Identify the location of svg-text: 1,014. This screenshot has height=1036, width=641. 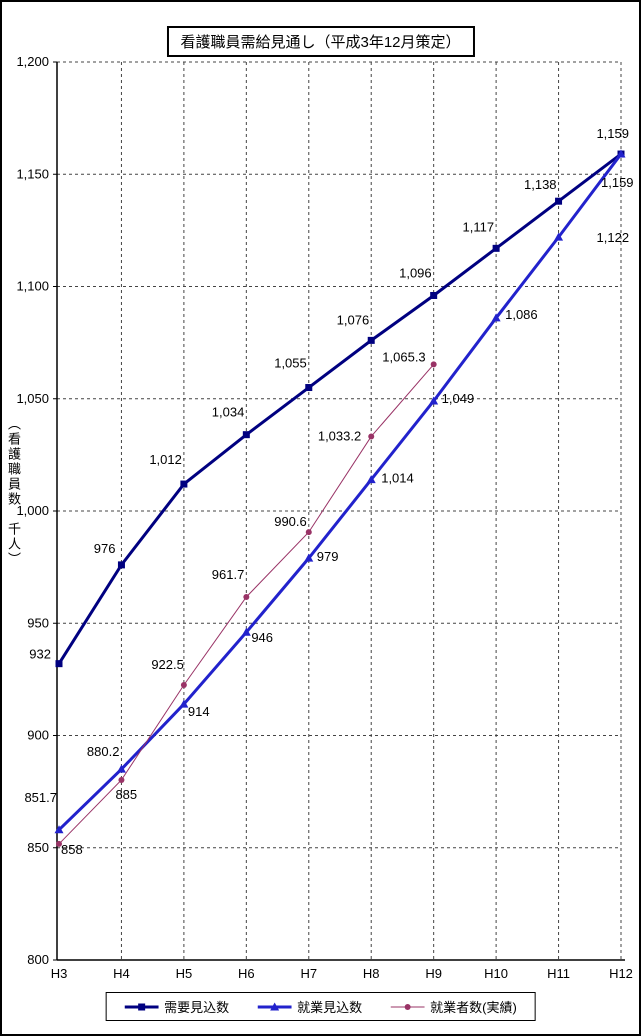
(397, 478).